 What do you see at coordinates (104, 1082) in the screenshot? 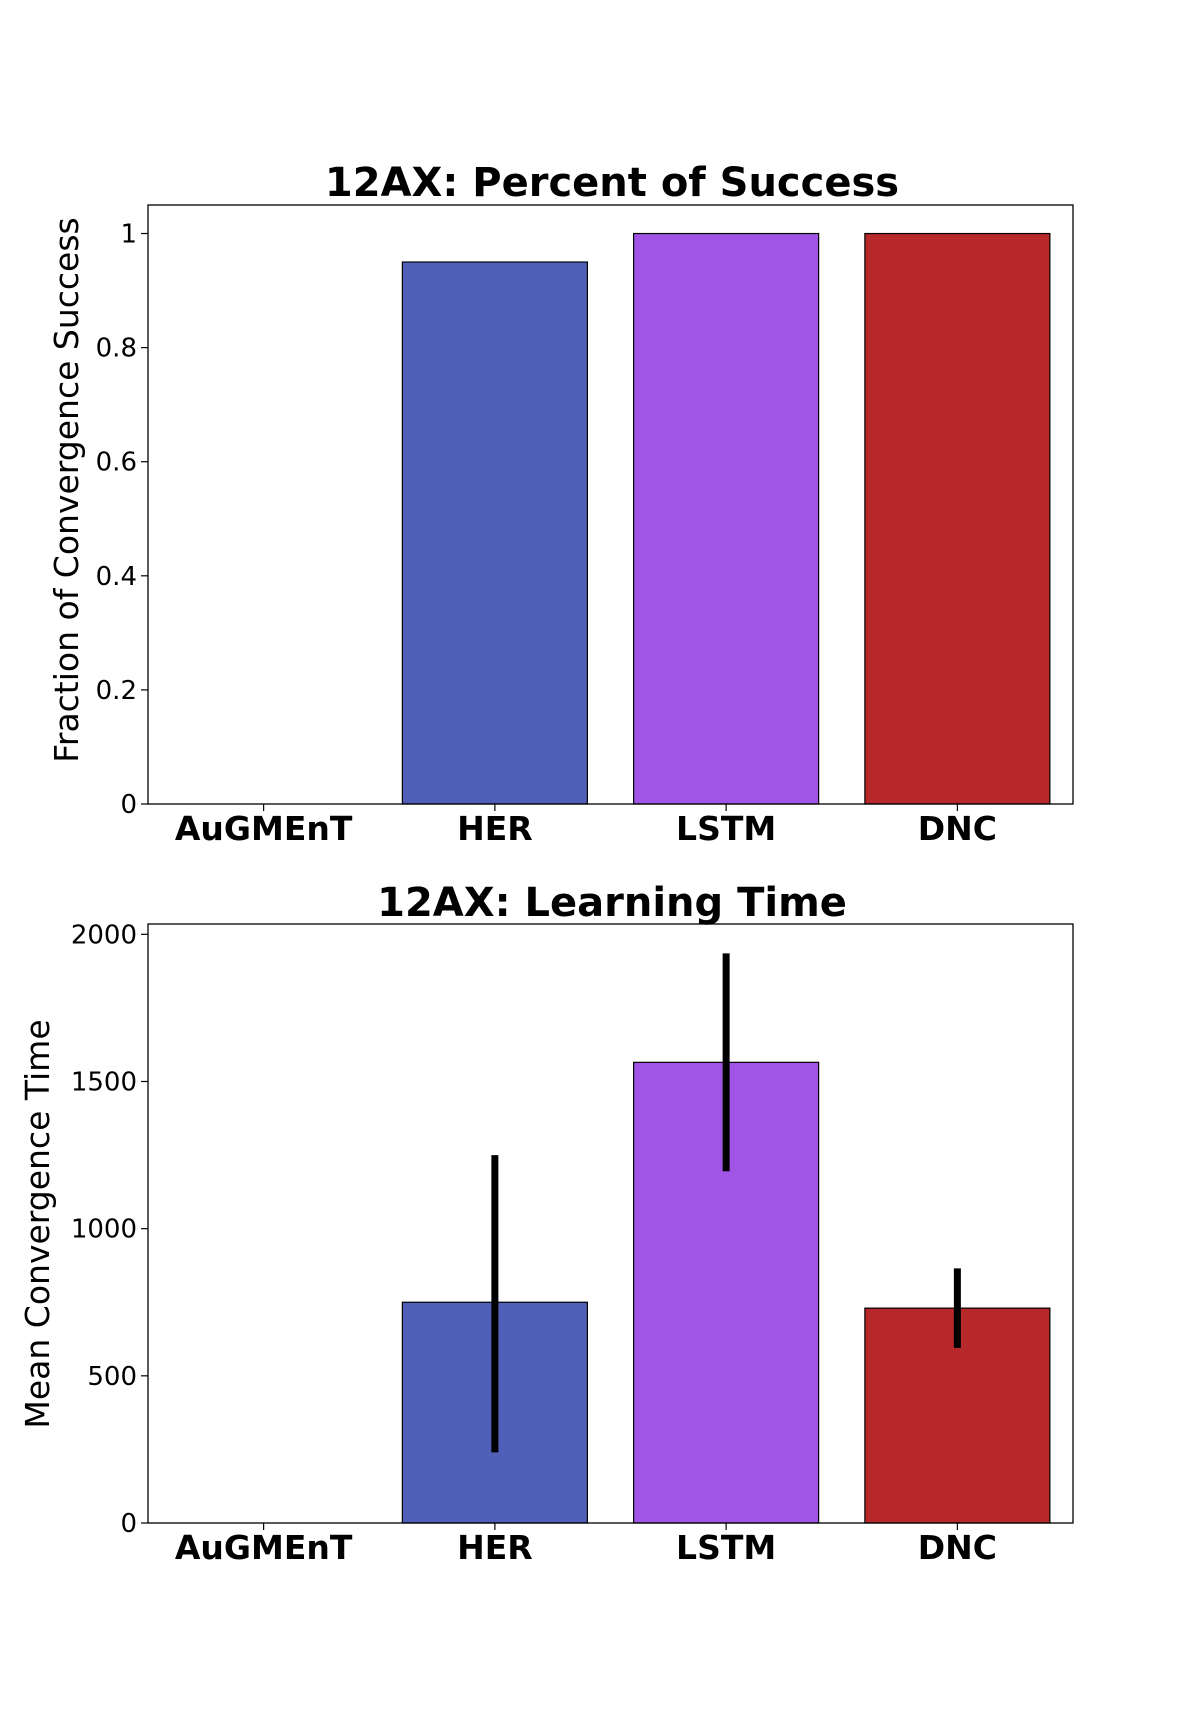
I see `y-tick-label: 1500` at bounding box center [104, 1082].